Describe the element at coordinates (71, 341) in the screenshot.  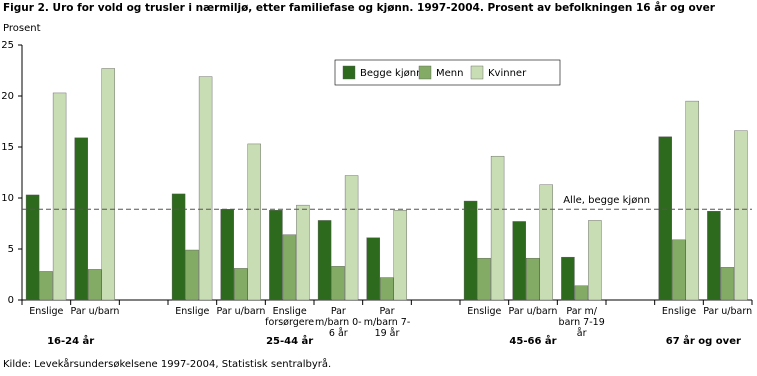
I see `group-label: 16-24 år` at that location.